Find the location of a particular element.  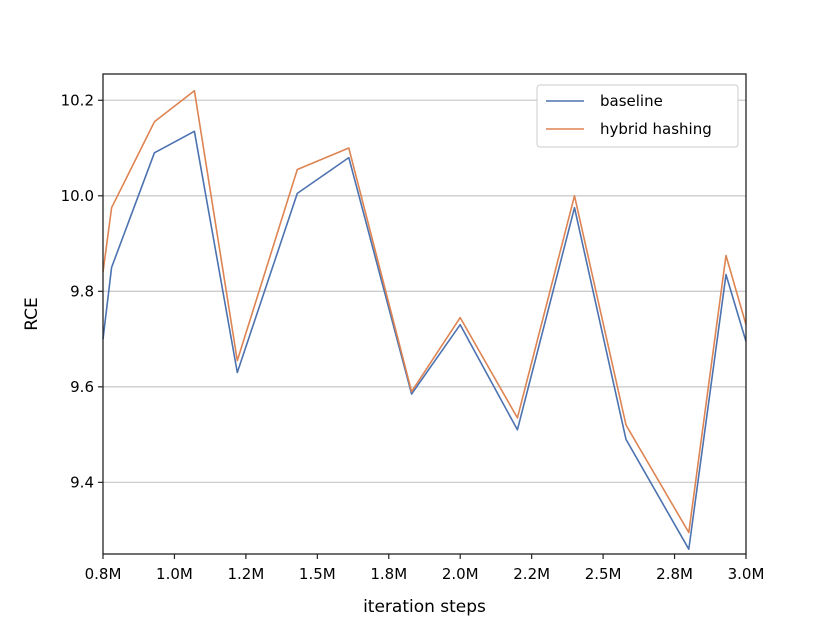

y-axis-ticks: 9.4 9.6 9.8 10.0 10.2 is located at coordinates (82, 291).